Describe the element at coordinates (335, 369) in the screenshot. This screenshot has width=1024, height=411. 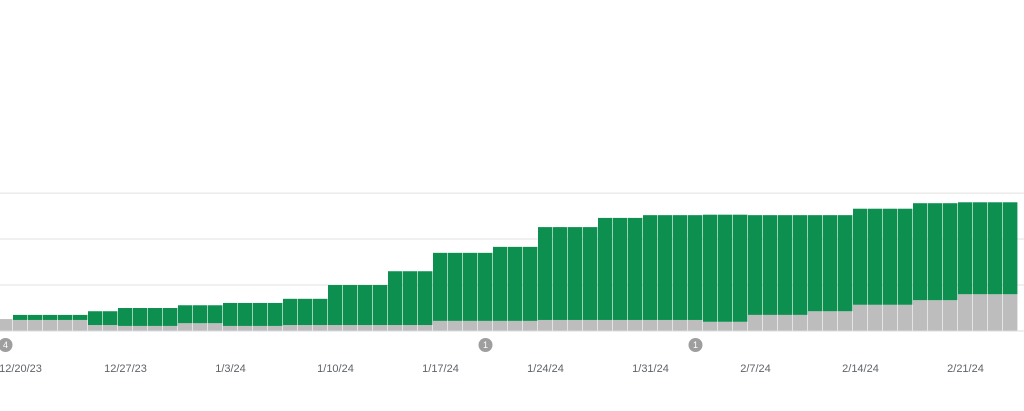
I see `x-tick-label: 1/10/24` at that location.